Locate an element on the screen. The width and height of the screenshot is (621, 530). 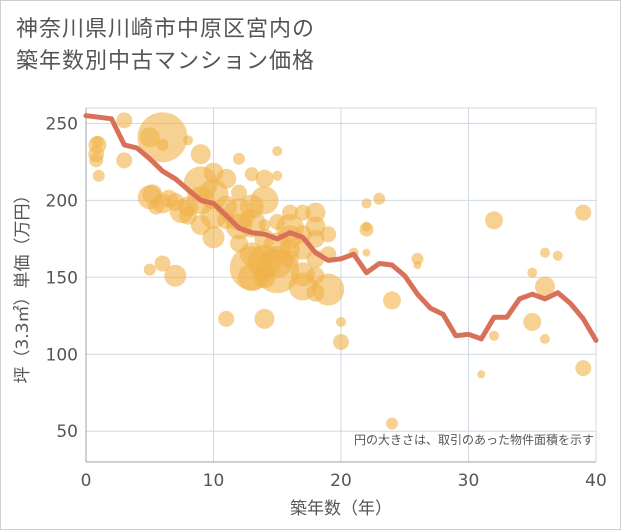
chart-title-line-1: 神奈川県川崎市中原区宮内の is located at coordinates (166, 29).